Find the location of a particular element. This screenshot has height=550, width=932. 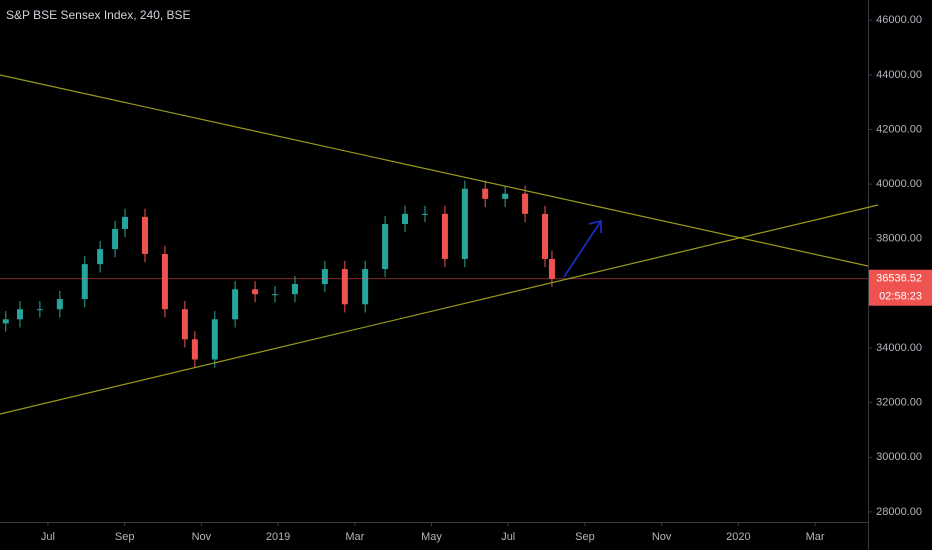

y-tick-label: 46000.00 is located at coordinates (899, 20).